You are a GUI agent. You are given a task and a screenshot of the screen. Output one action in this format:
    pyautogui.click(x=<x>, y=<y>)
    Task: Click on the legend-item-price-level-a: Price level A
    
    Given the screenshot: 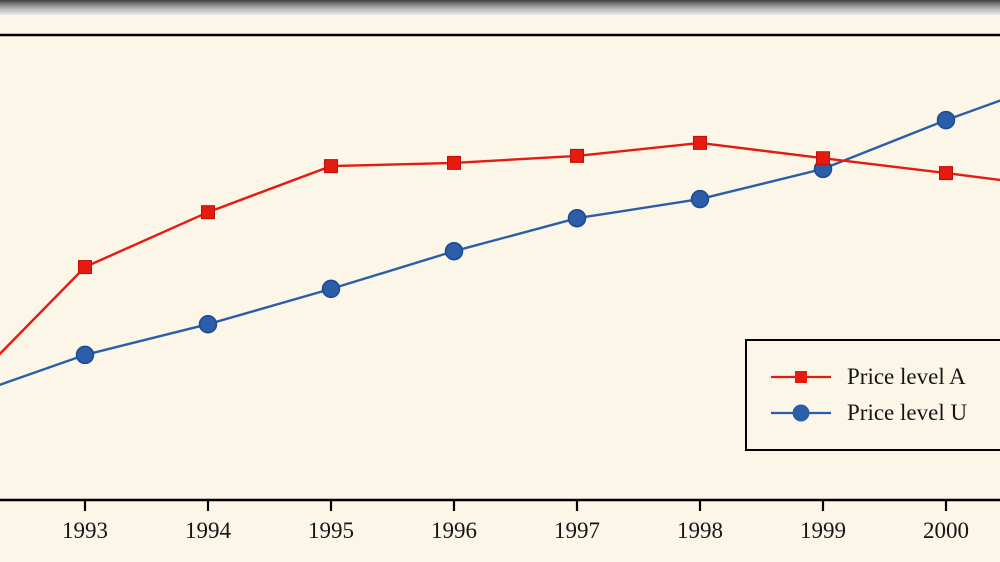 What is the action you would take?
    pyautogui.click(x=884, y=377)
    